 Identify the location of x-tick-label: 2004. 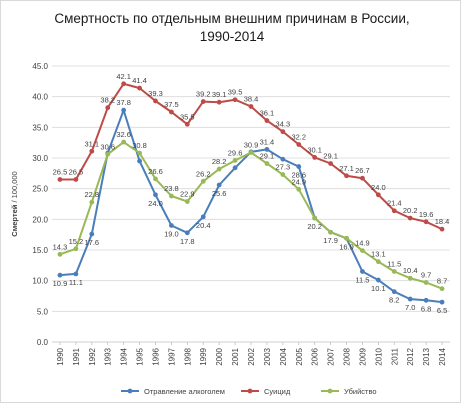
(283, 356).